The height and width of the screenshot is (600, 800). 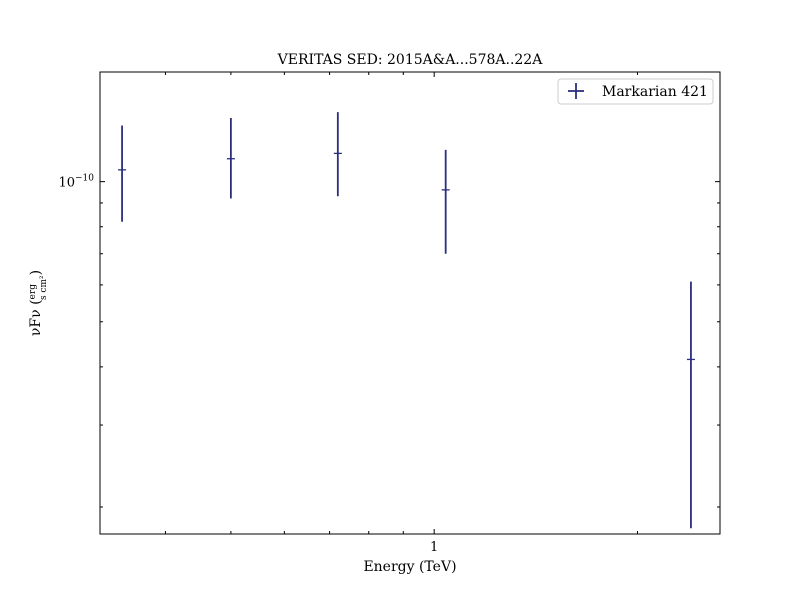 I want to click on svg-text: νFν (ergs cm²), so click(x=38, y=303).